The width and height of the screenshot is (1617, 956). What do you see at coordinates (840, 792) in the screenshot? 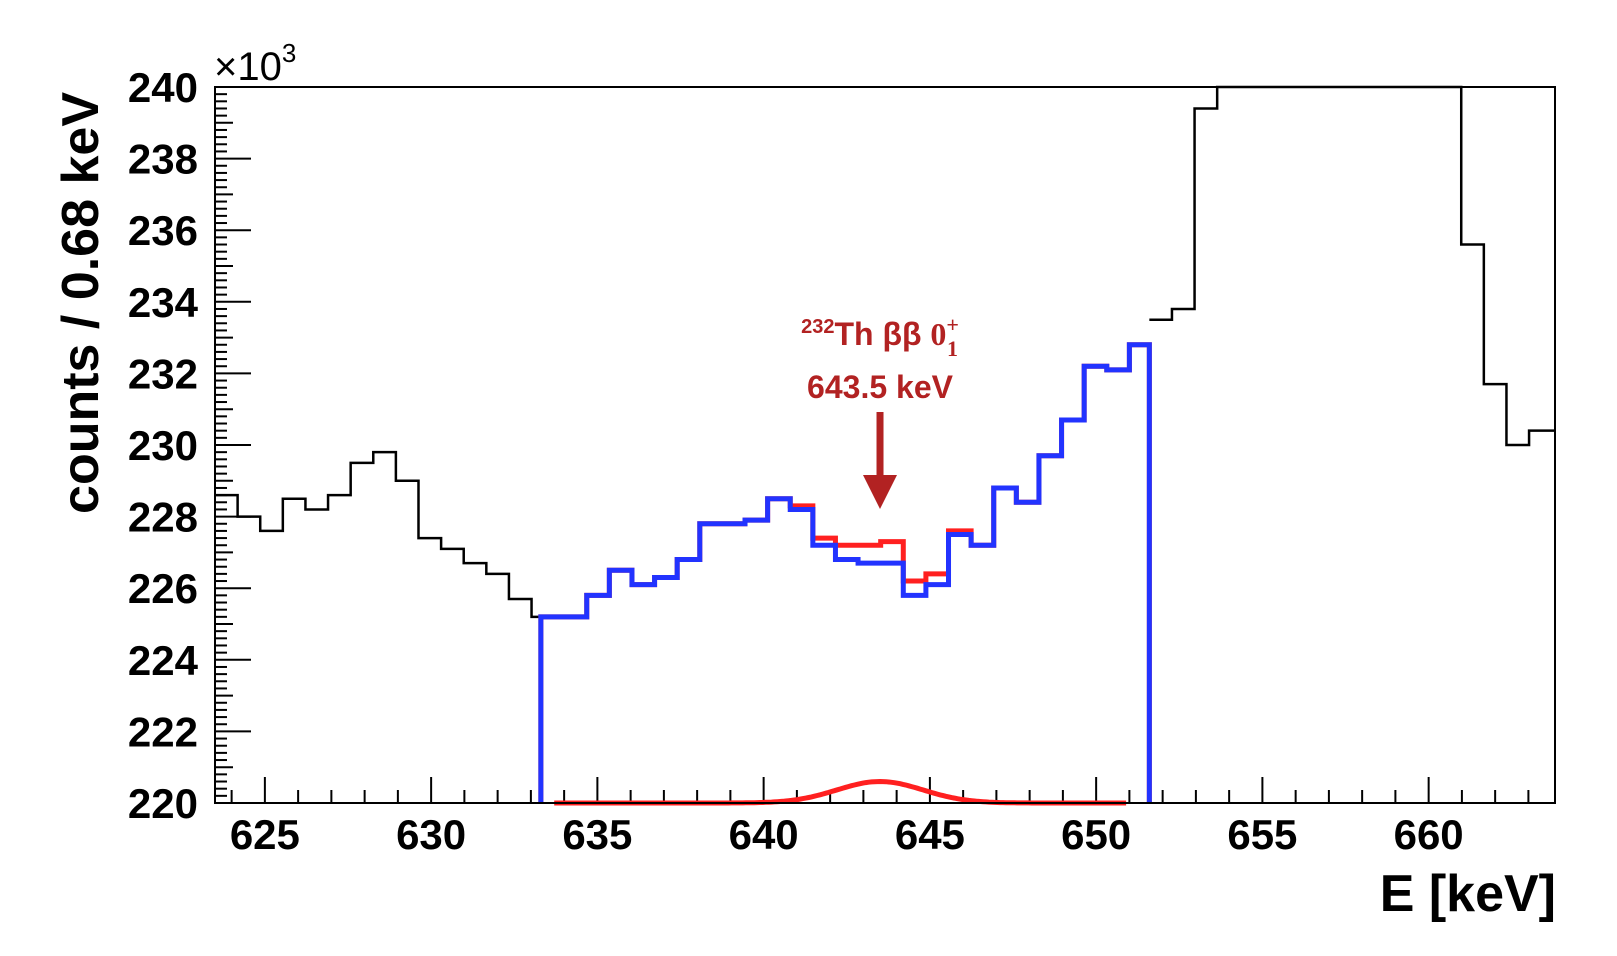
I see `signal-fit-curve` at bounding box center [840, 792].